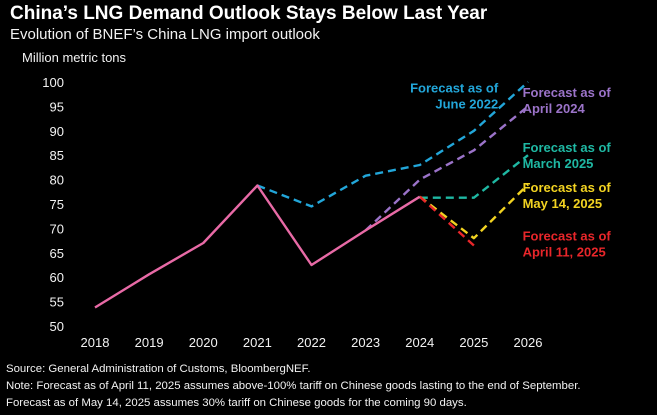  Describe the element at coordinates (474, 176) in the screenshot. I see `series-line-forecast-as-of-march-2025` at that location.